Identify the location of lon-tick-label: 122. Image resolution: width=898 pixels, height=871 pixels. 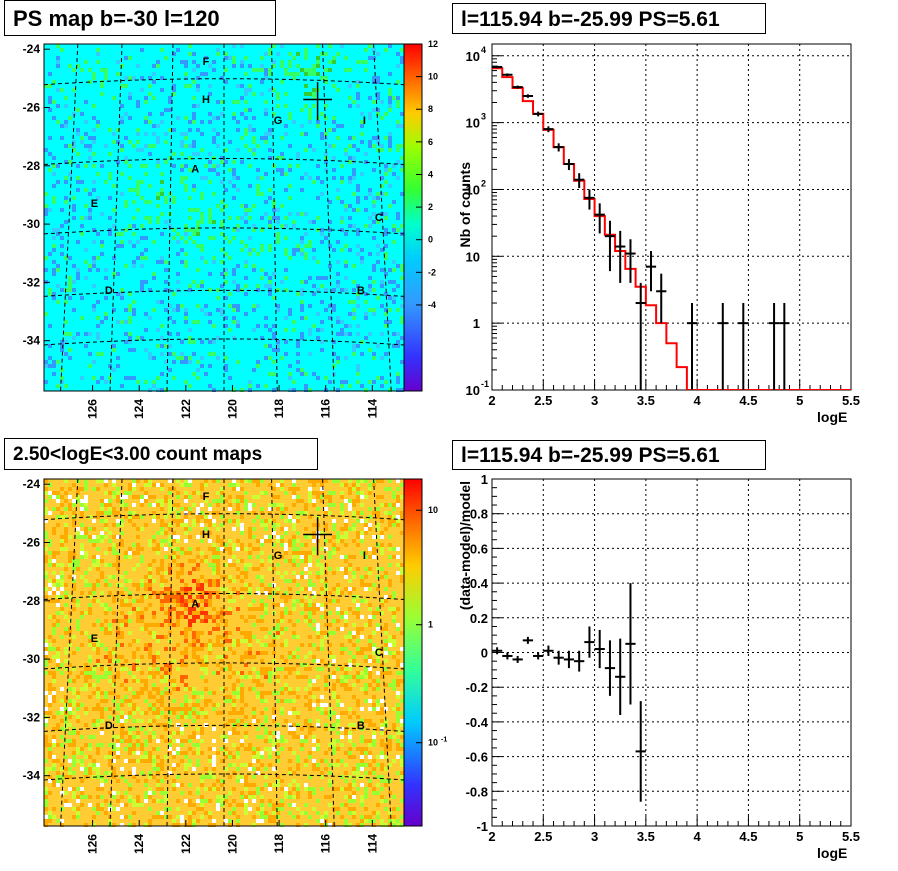
(186, 844).